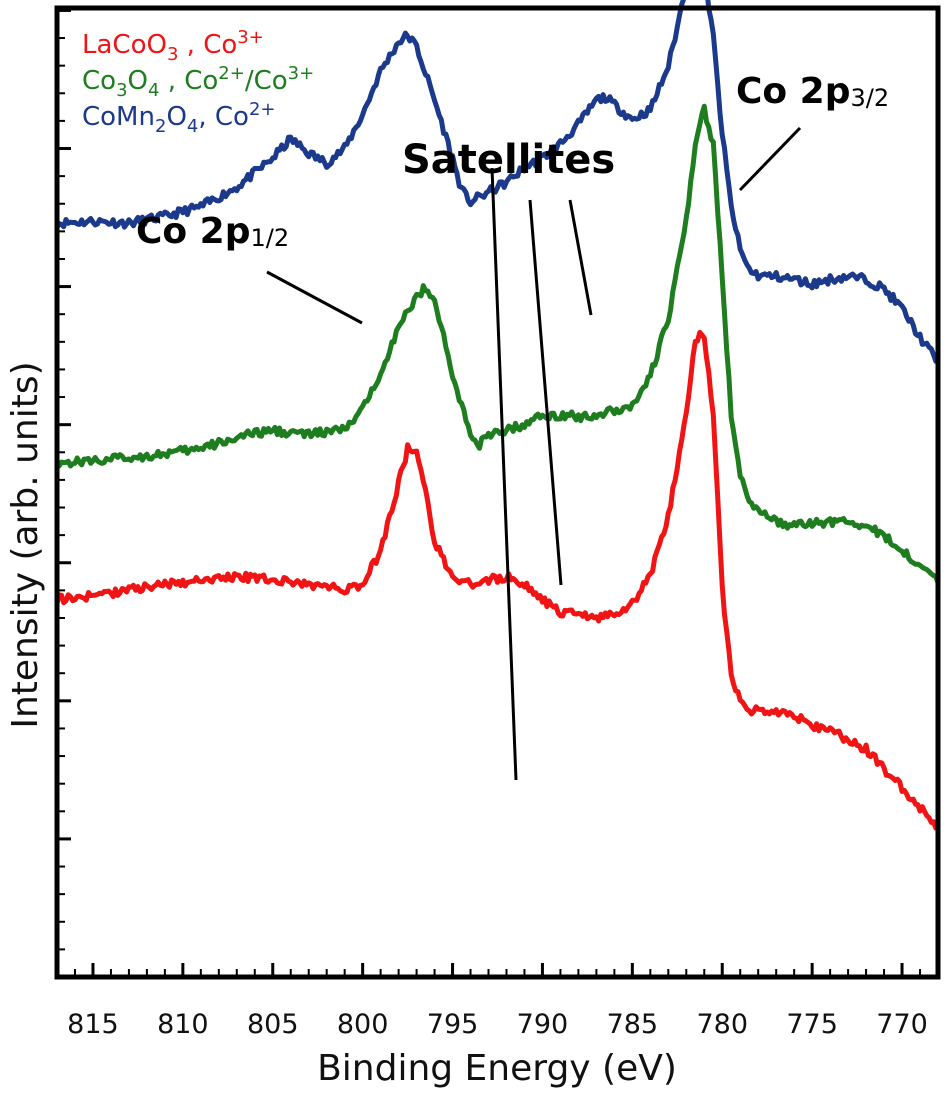  What do you see at coordinates (722, 1024) in the screenshot?
I see `x-tick-label: 780` at bounding box center [722, 1024].